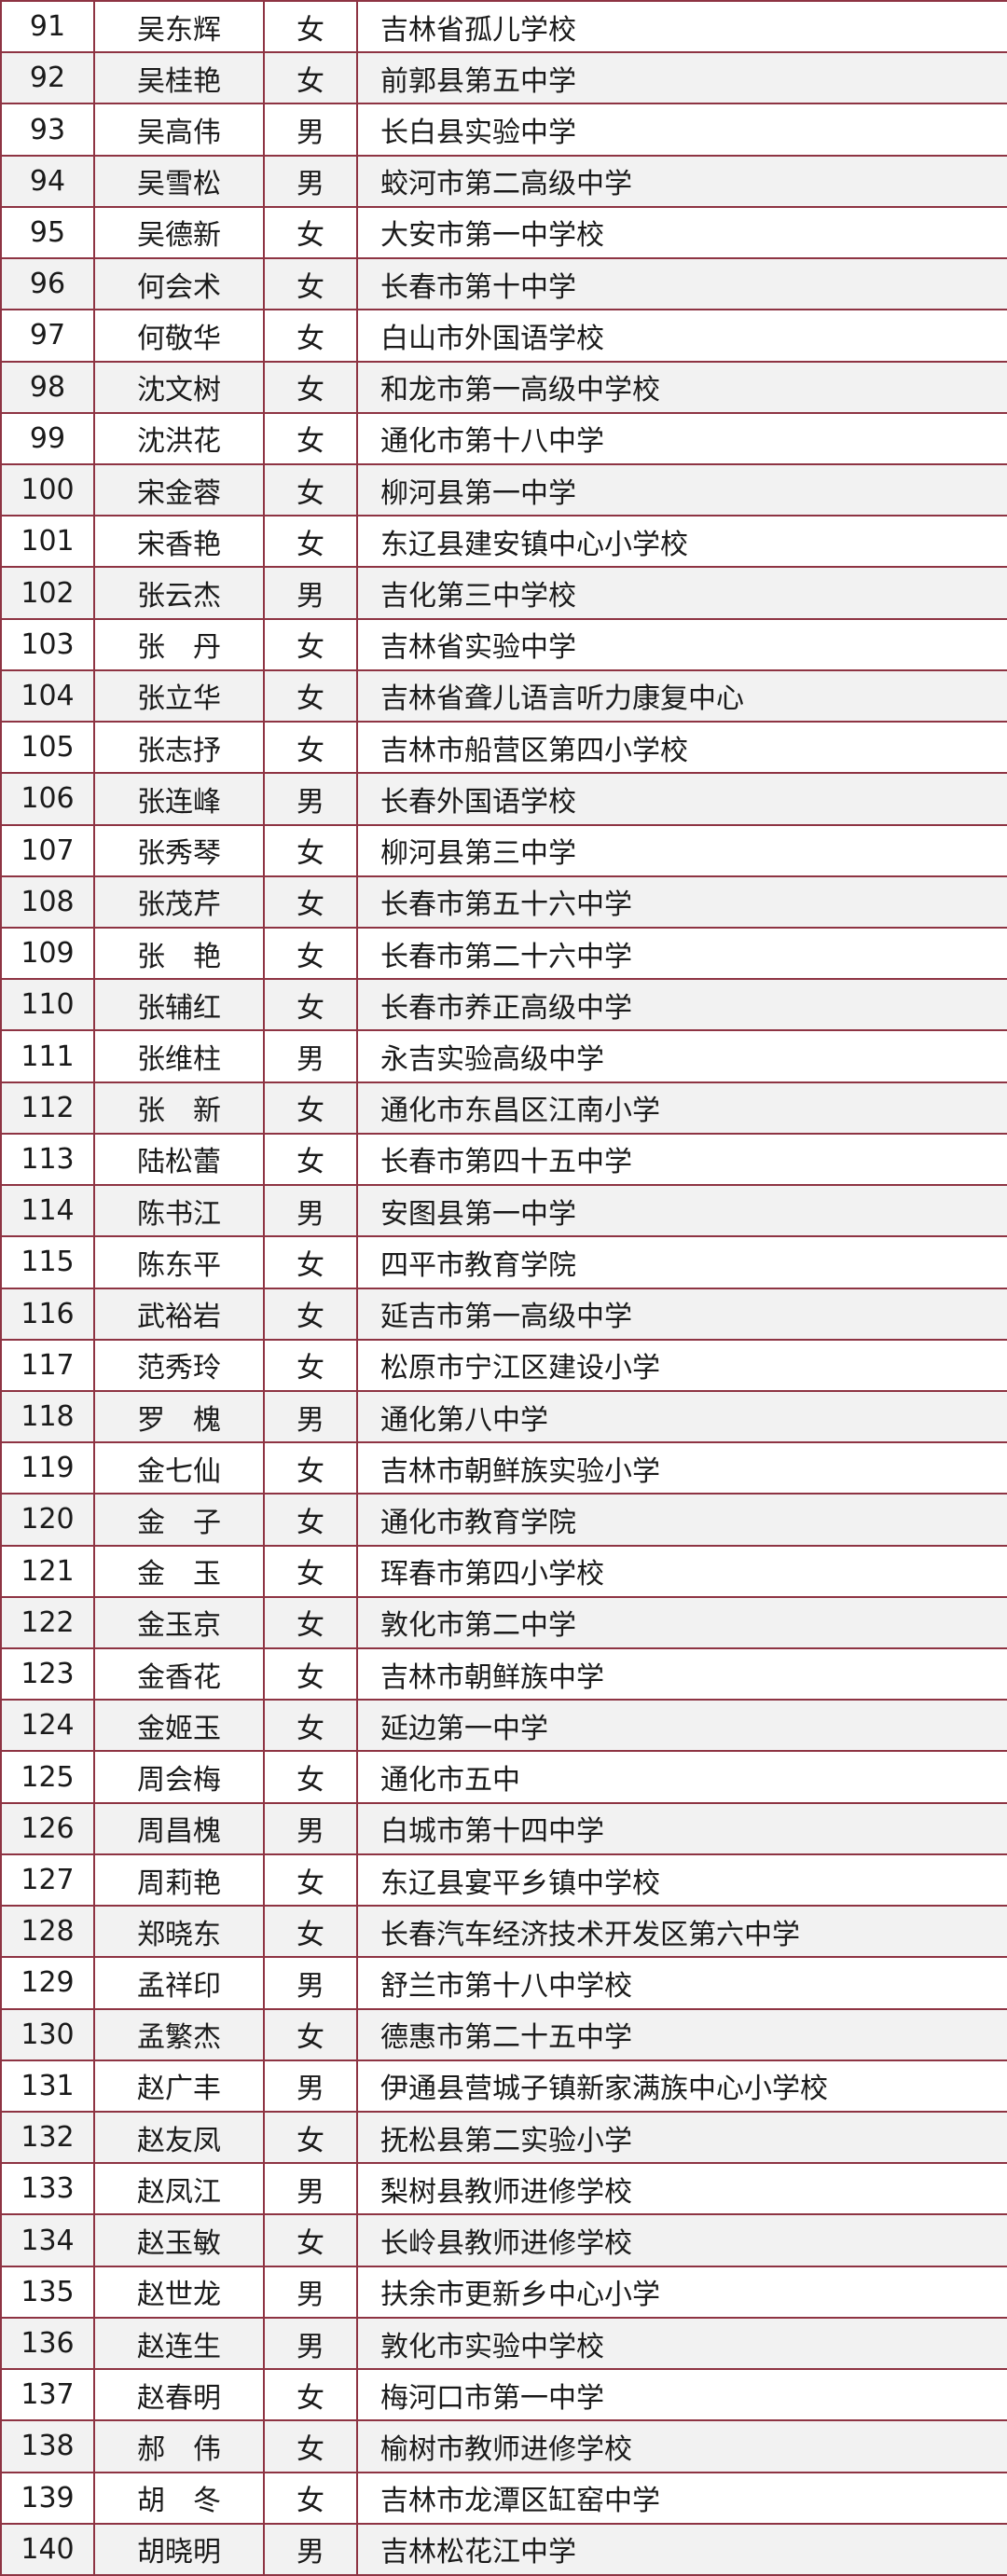  Describe the element at coordinates (180, 336) in the screenshot. I see `teacher-name: 何敬华` at that location.